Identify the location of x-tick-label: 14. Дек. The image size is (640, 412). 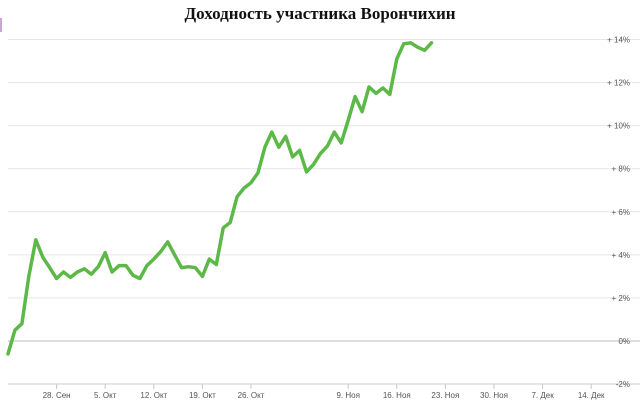
(591, 395).